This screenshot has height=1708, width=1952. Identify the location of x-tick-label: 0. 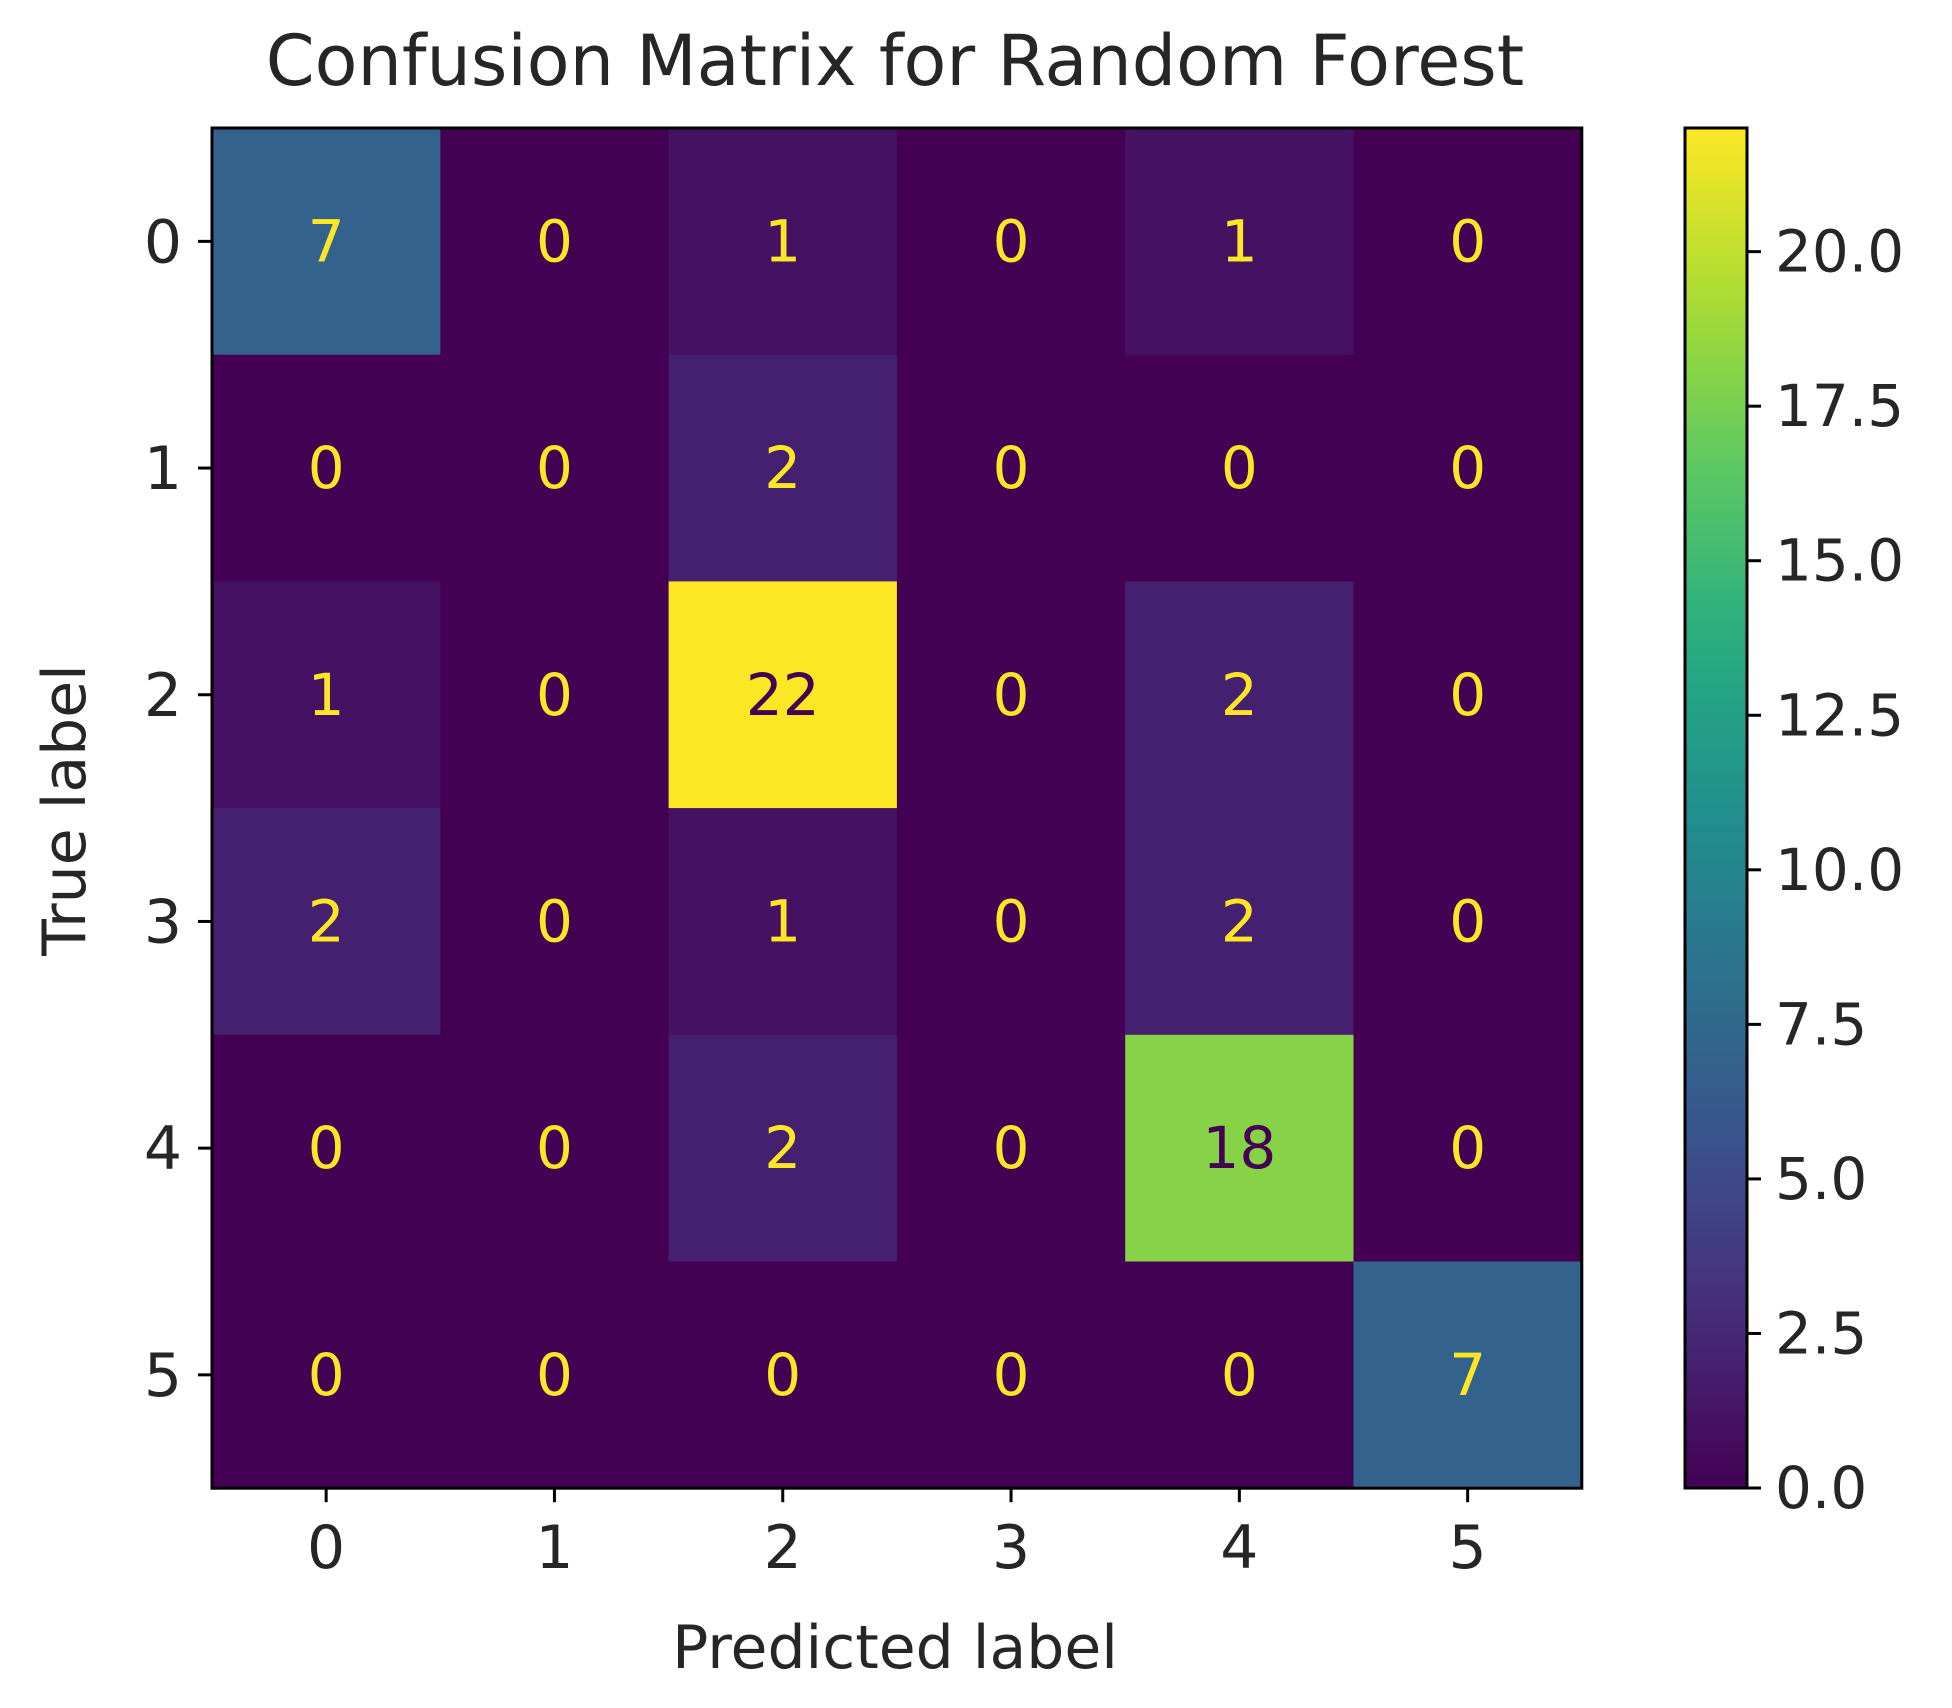
(326, 1548).